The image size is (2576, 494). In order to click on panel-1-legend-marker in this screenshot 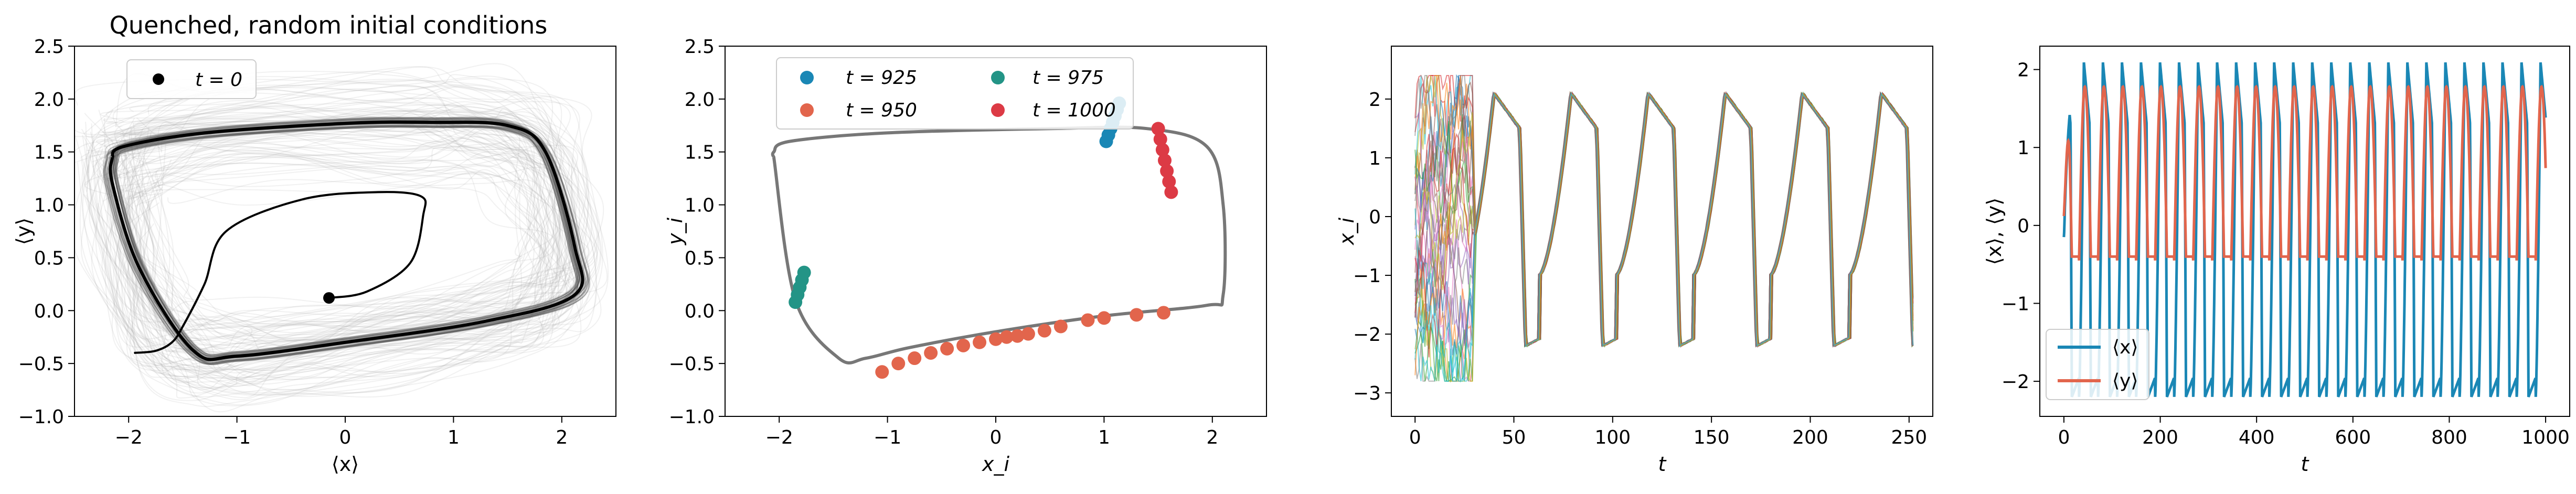, I will do `click(158, 79)`.